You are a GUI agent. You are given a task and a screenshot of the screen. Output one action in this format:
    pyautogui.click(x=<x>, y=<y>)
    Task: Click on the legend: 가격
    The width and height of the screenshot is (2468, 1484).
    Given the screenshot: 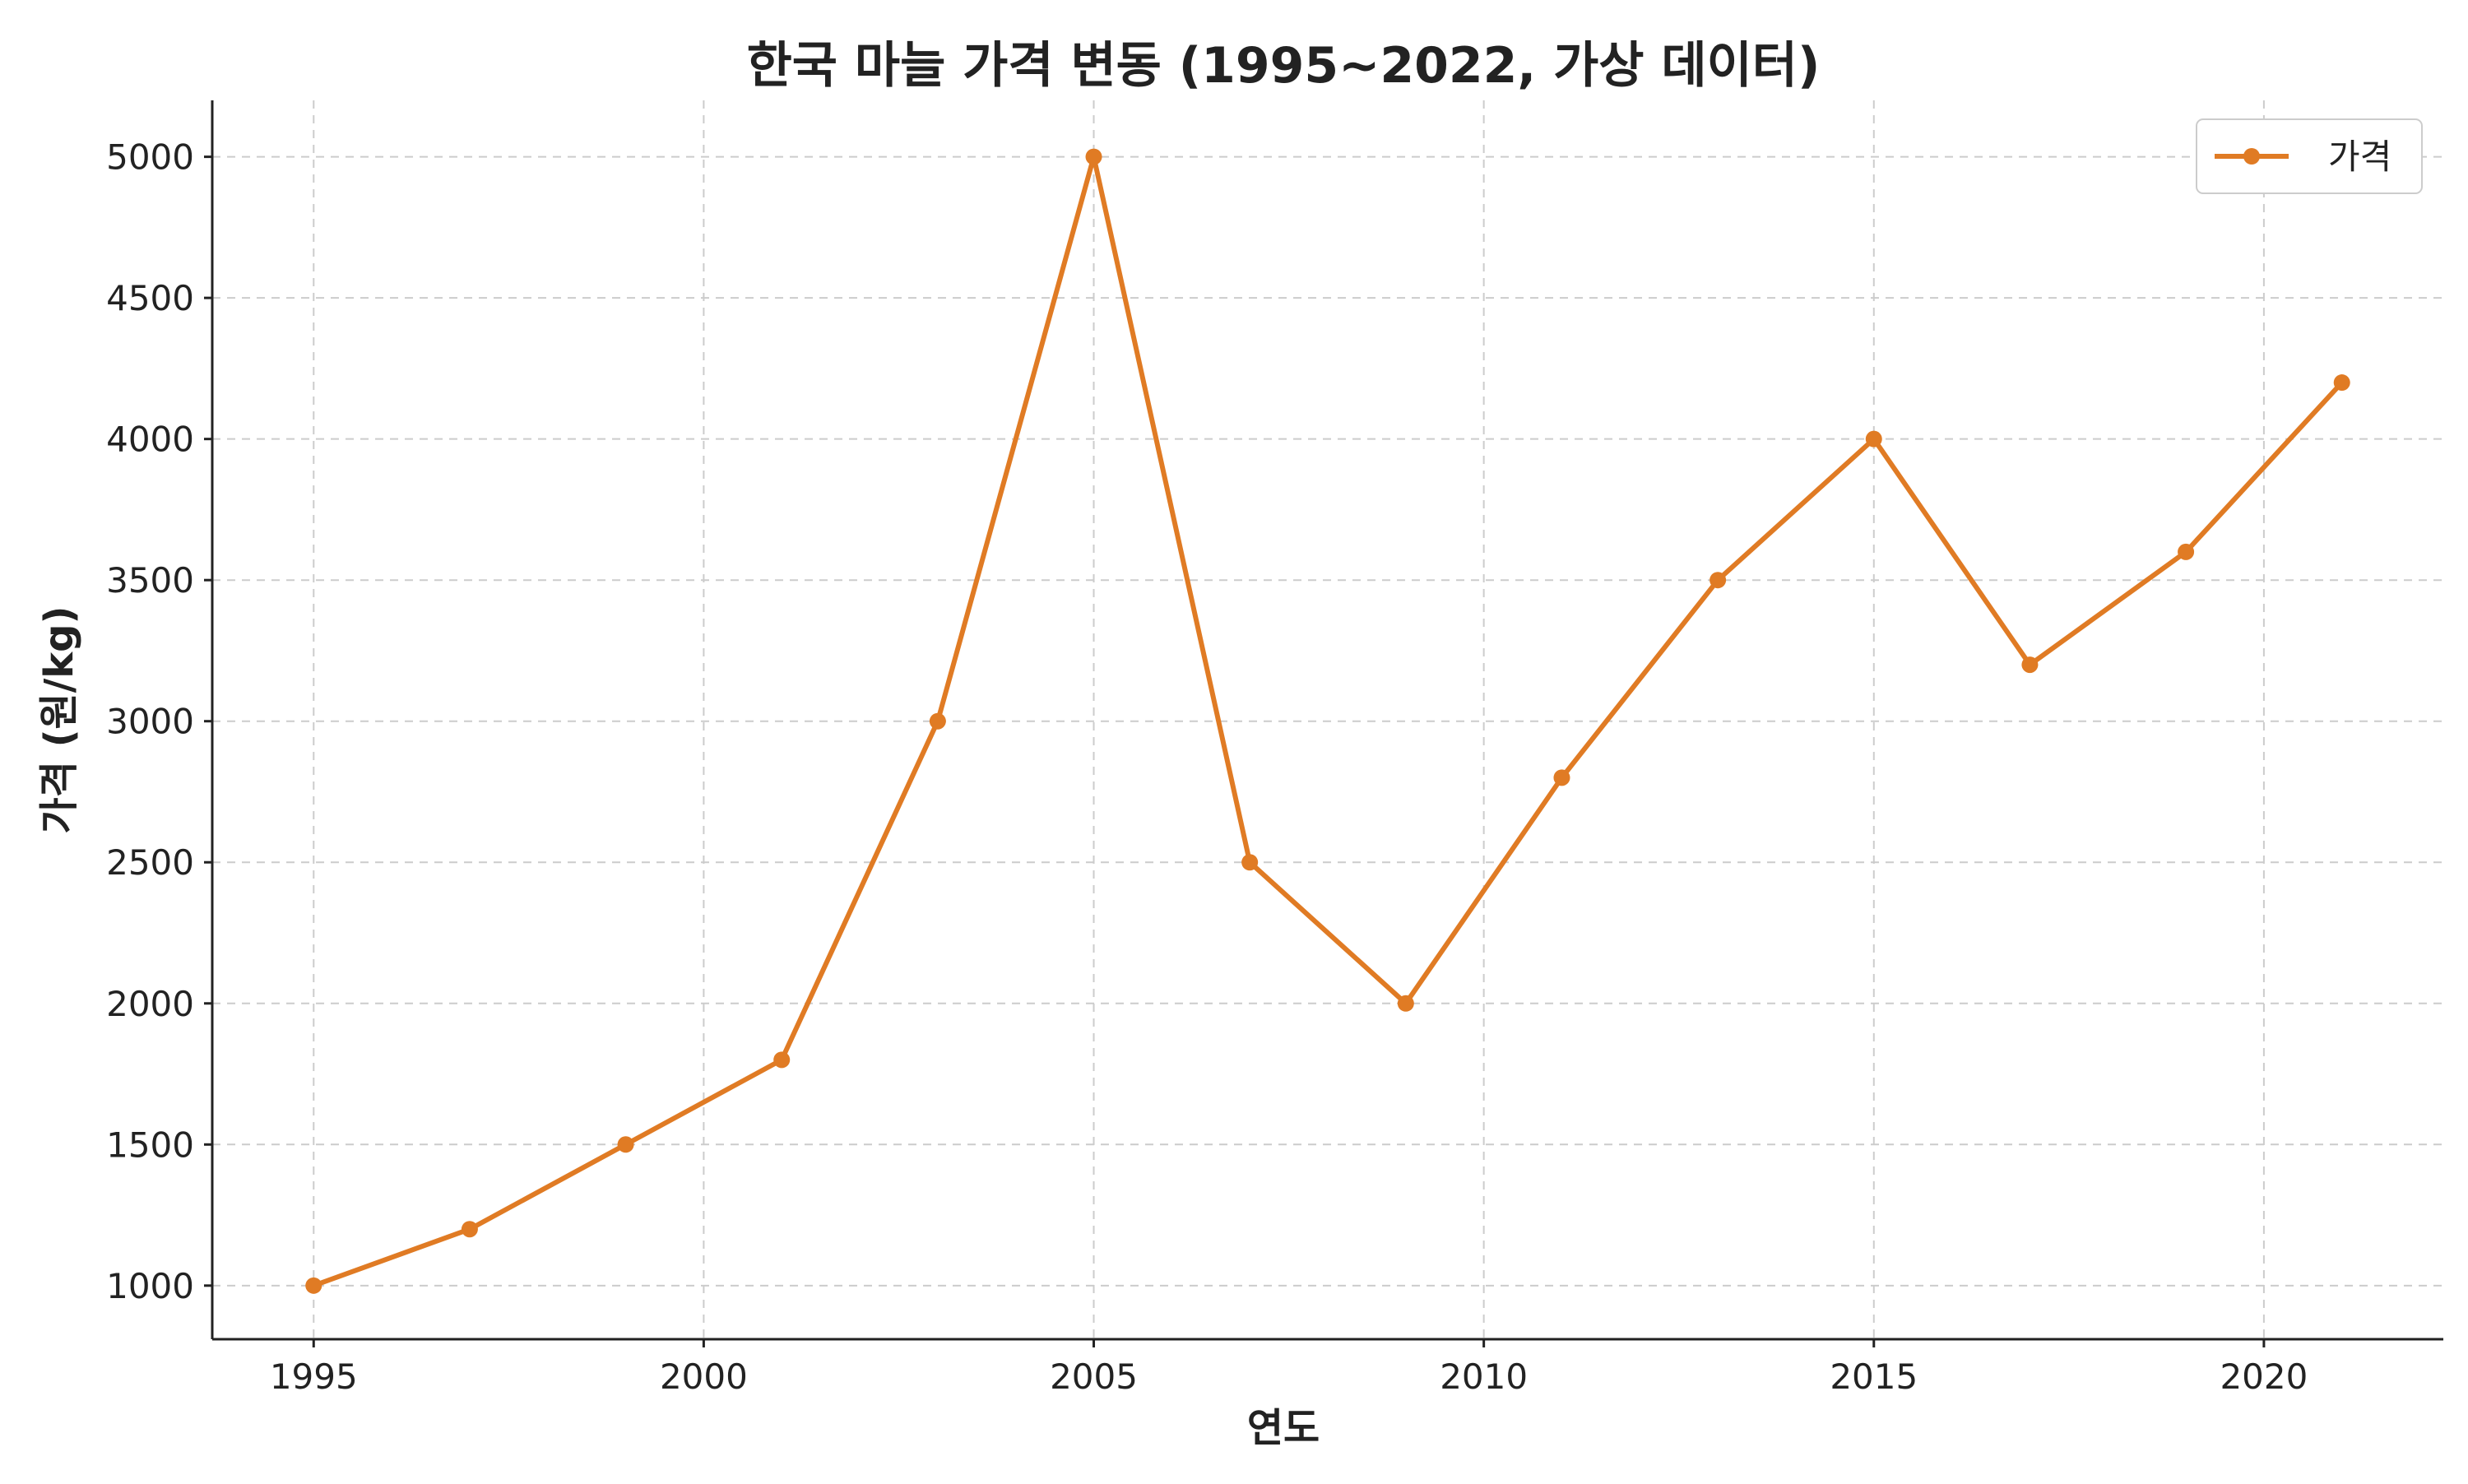 What is the action you would take?
    pyautogui.click(x=2309, y=156)
    